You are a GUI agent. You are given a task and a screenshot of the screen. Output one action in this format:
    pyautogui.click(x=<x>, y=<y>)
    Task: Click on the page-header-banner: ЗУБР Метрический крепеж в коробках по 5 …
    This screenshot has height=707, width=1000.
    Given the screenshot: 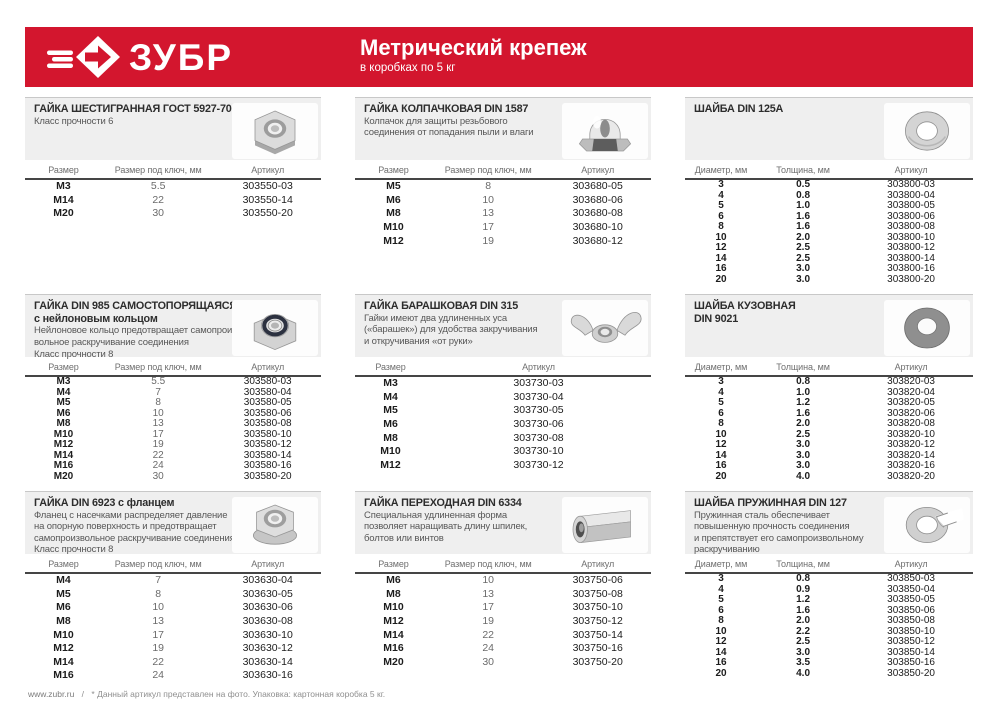 What is the action you would take?
    pyautogui.click(x=499, y=57)
    